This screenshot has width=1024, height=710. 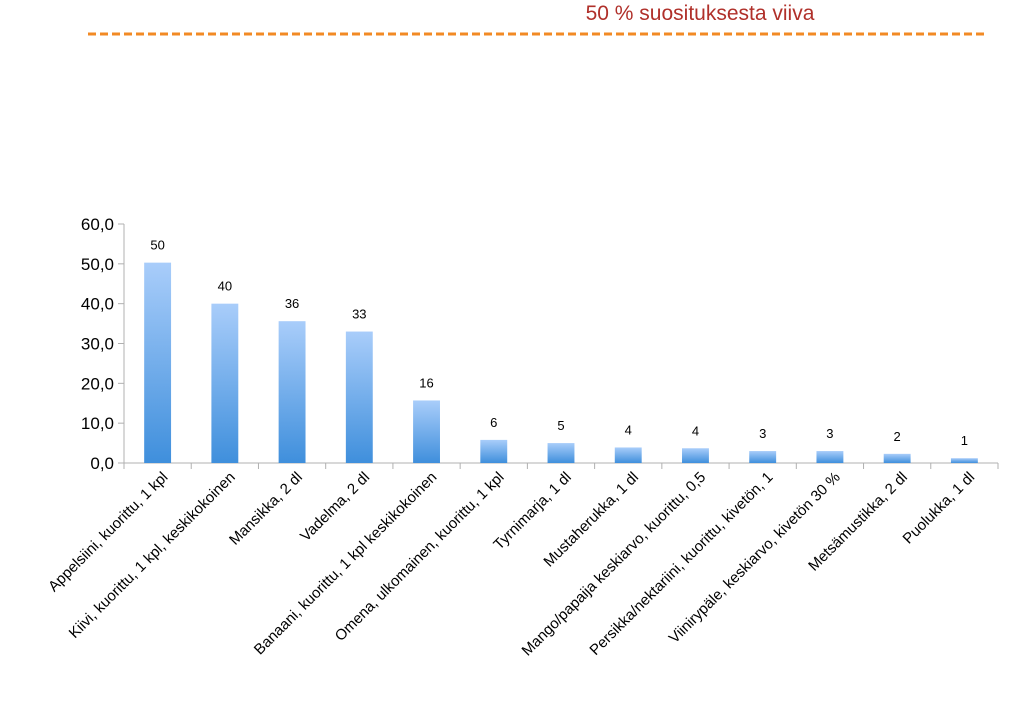 What do you see at coordinates (97, 224) in the screenshot?
I see `y-tick-label: 60,0` at bounding box center [97, 224].